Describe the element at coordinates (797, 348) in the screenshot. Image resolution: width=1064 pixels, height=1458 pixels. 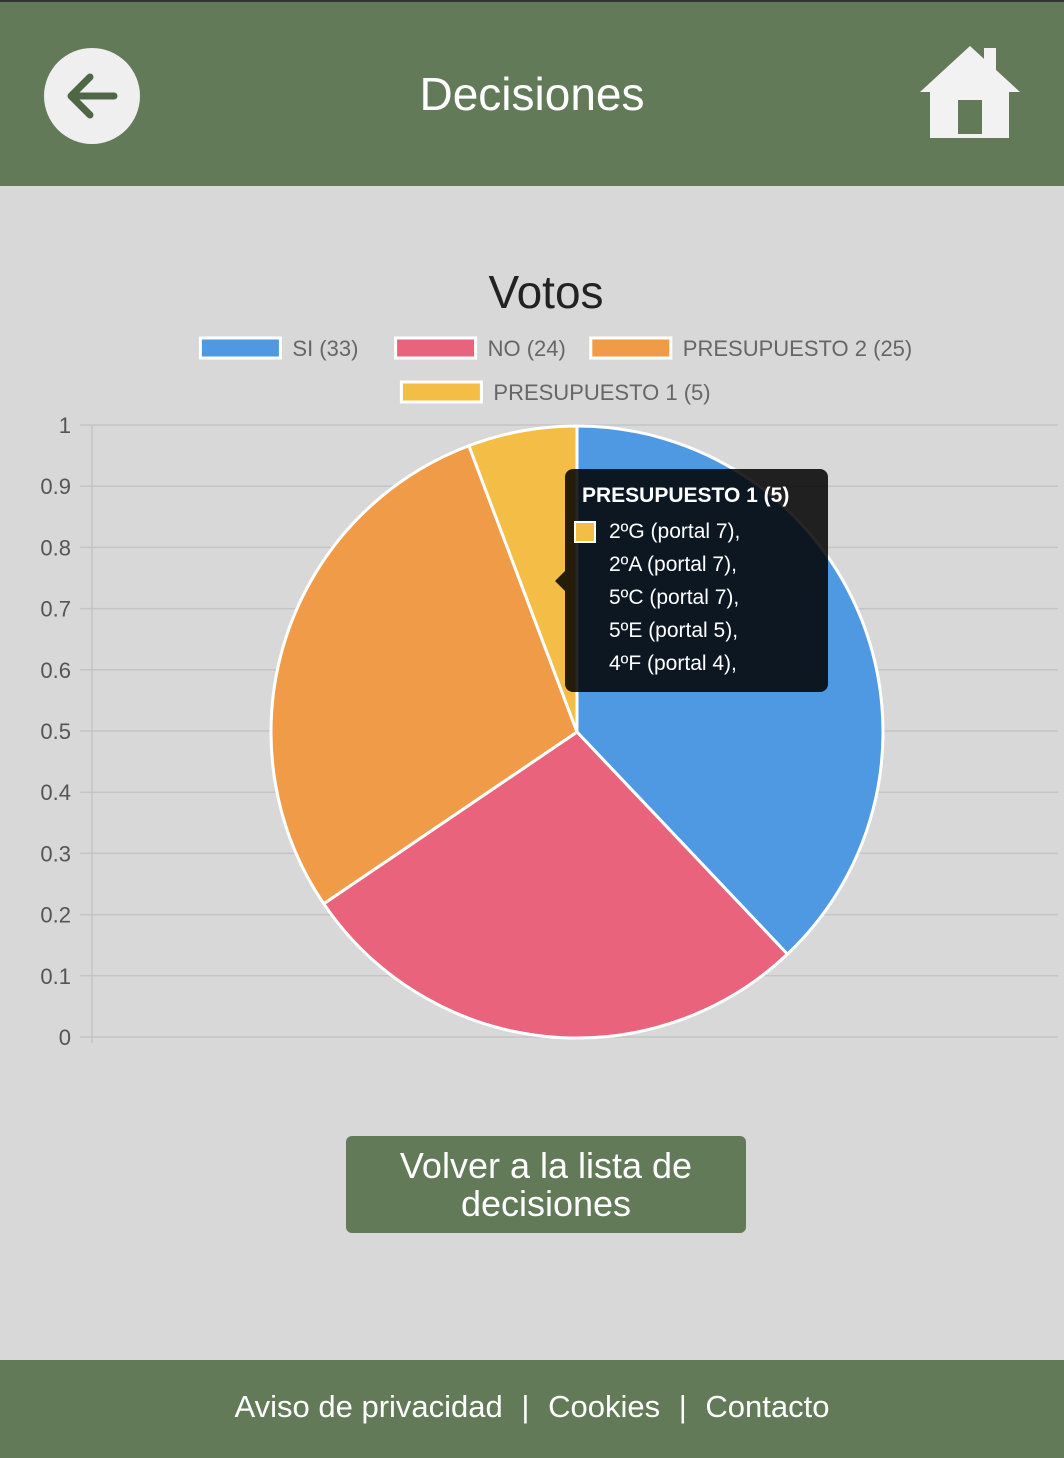
I see `legend-label: PRESUPUESTO 2 (25)` at that location.